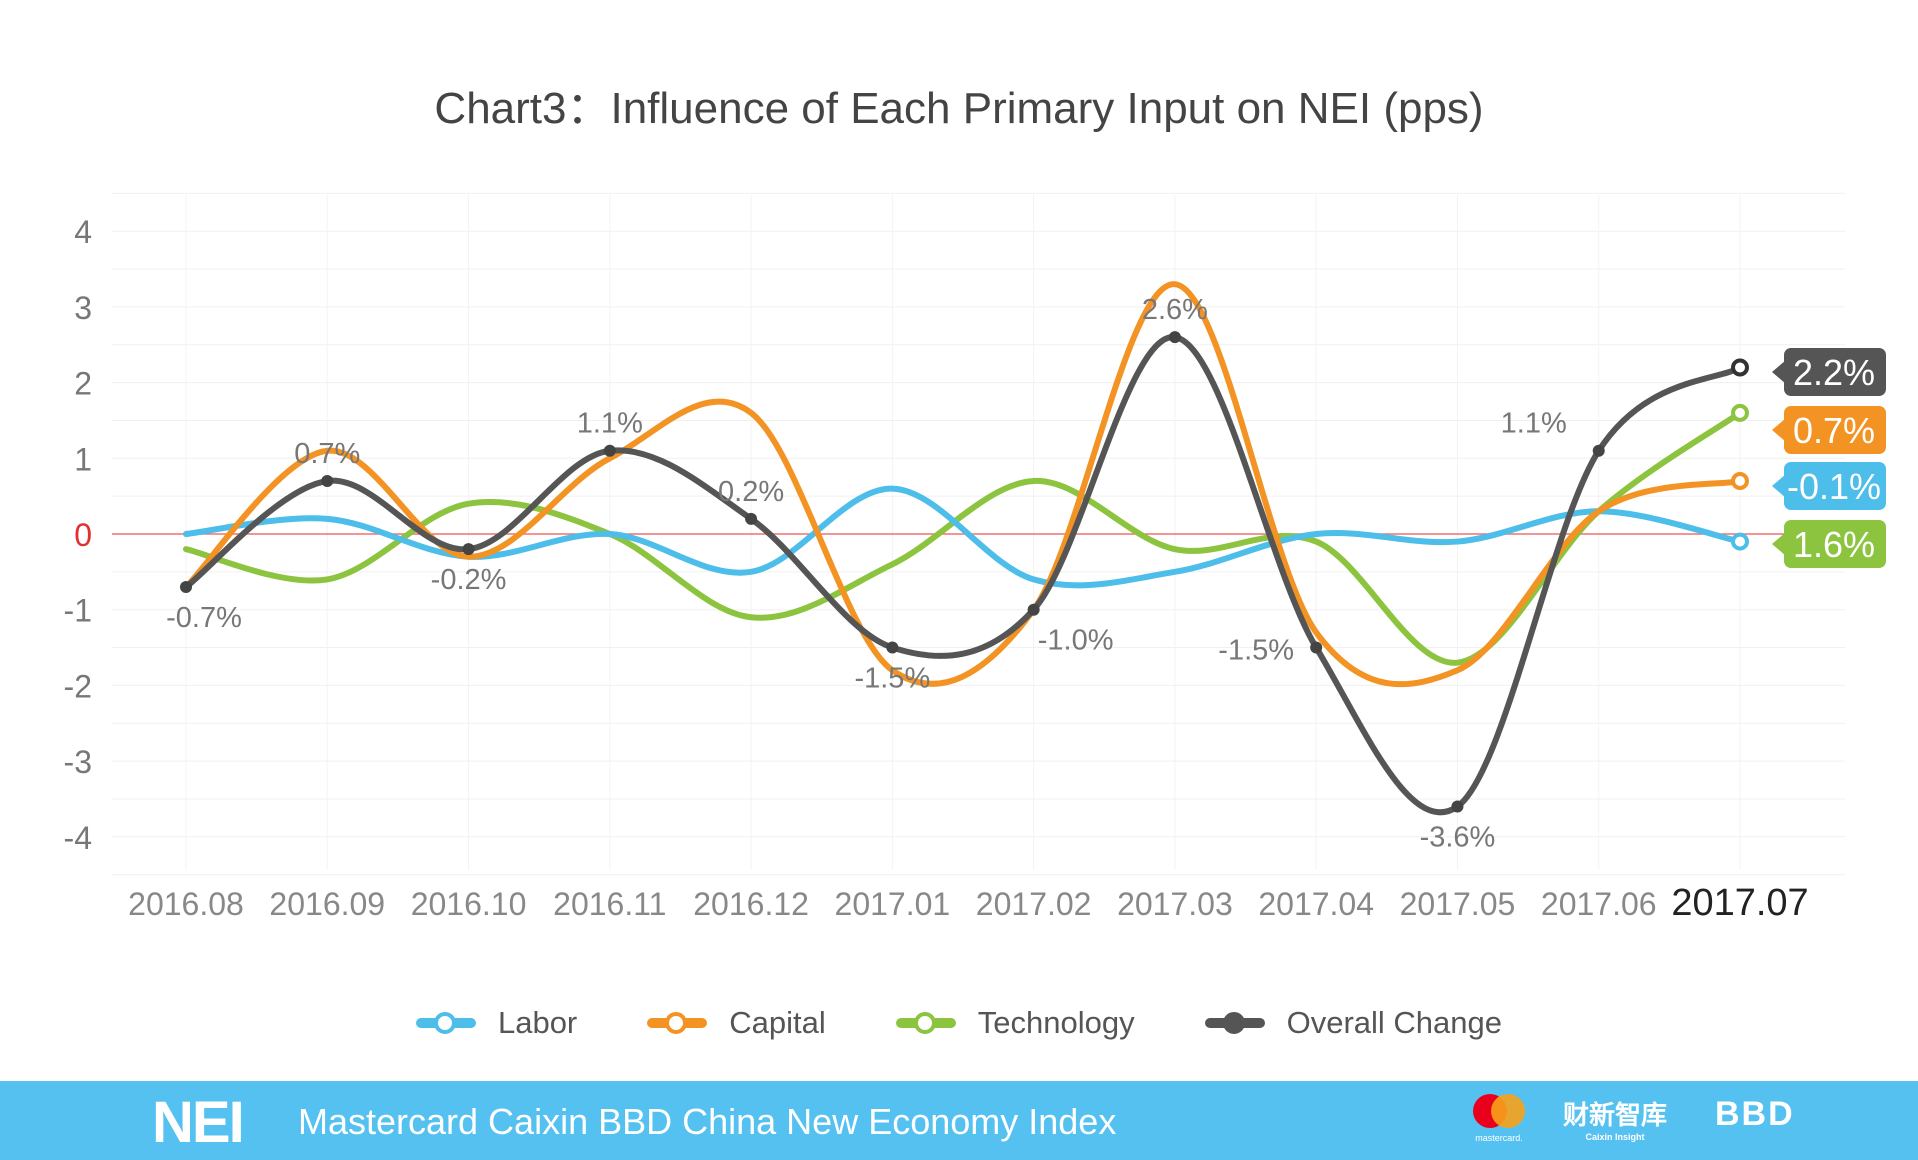 The height and width of the screenshot is (1160, 1918). Describe the element at coordinates (83, 308) in the screenshot. I see `y-tick-label: 3` at that location.